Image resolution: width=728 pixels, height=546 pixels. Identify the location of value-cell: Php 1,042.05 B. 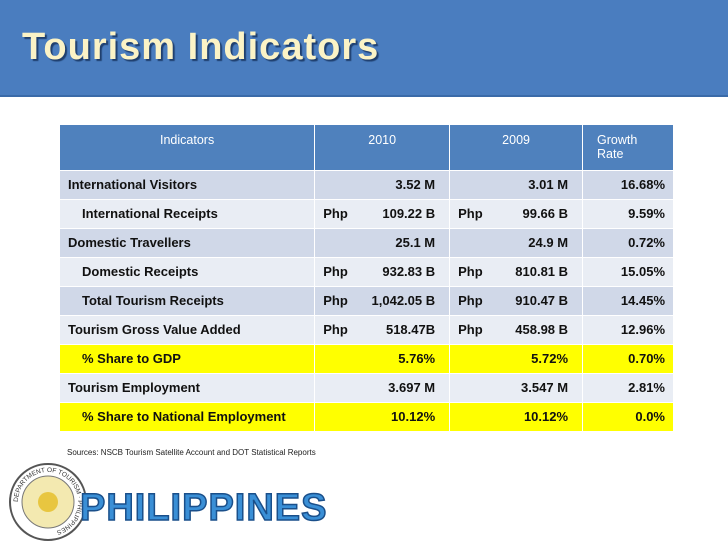
(382, 300).